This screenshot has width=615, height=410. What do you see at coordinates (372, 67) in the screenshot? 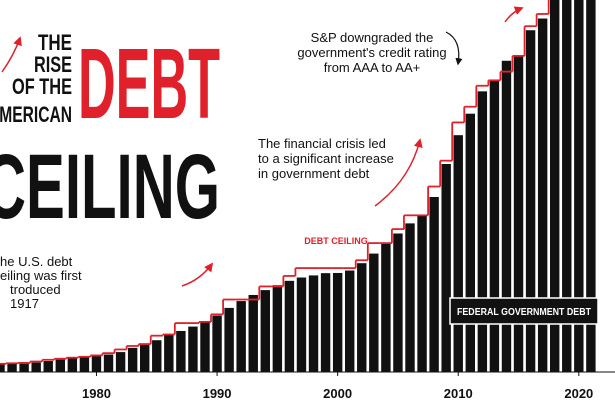
I see `annotation: from AAA to AA+` at bounding box center [372, 67].